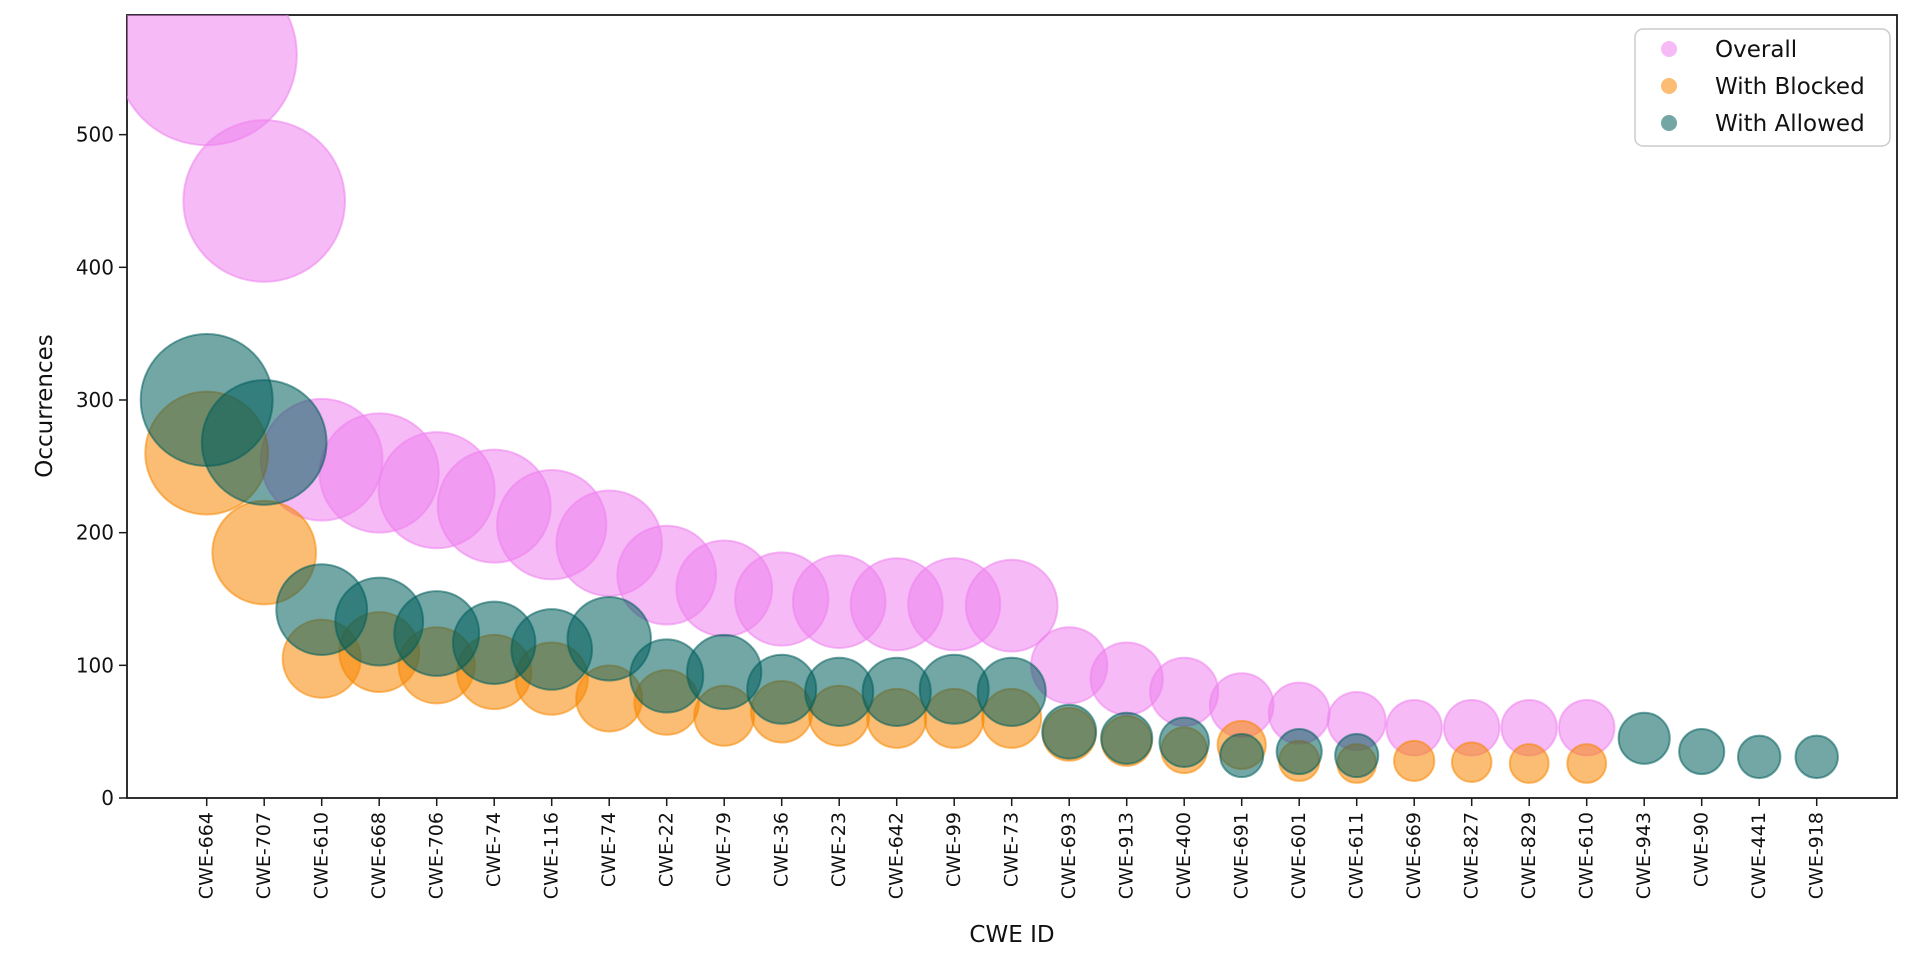  Describe the element at coordinates (1069, 855) in the screenshot. I see `x-tick-label: CWE-693` at that location.